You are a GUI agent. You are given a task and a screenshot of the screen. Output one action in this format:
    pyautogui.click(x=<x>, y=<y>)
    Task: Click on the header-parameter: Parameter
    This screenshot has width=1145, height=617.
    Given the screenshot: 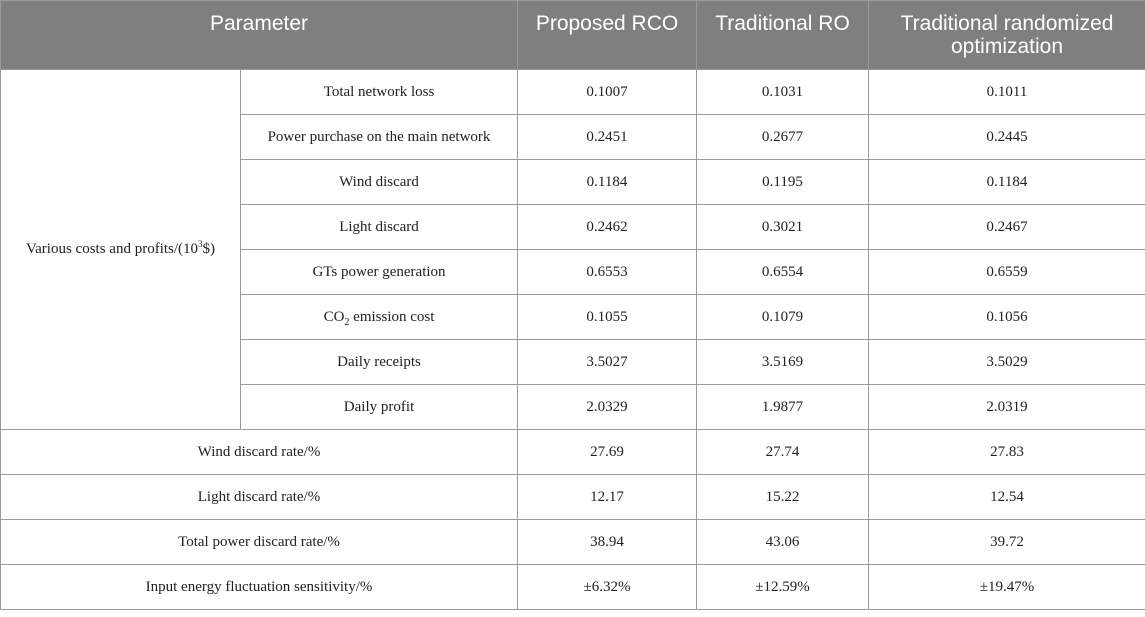 What is the action you would take?
    pyautogui.click(x=259, y=35)
    